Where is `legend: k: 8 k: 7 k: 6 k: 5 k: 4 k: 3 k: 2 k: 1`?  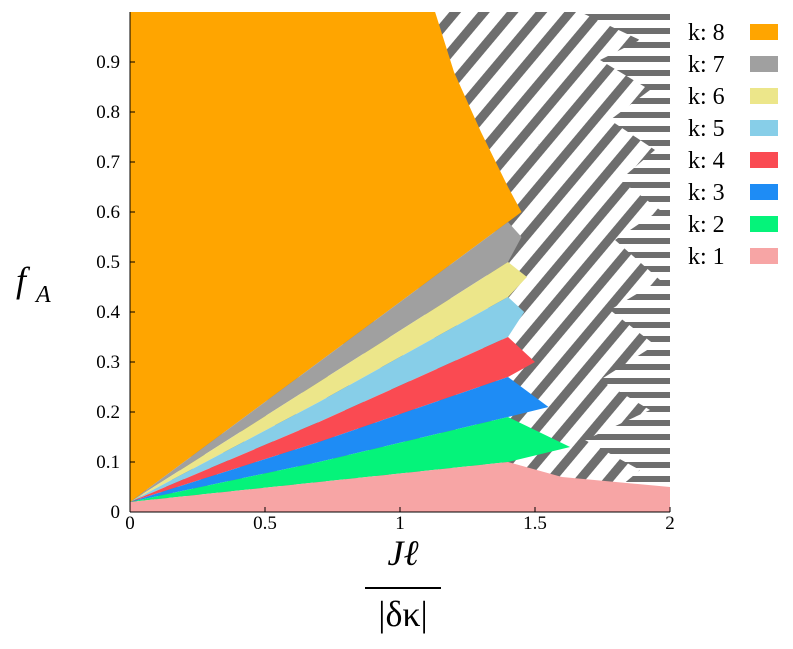
legend: k: 8 k: 7 k: 6 k: 5 k: 4 k: 3 k: 2 k: 1 is located at coordinates (733, 145).